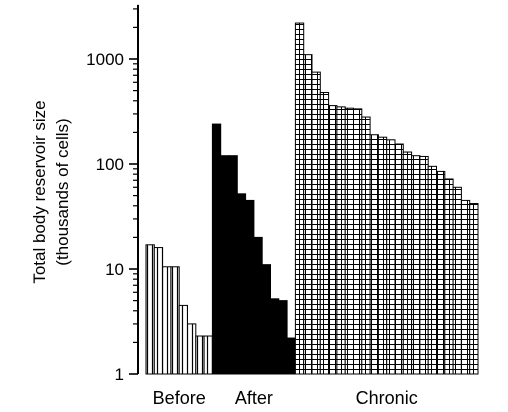 This screenshot has width=508, height=412. What do you see at coordinates (179, 398) in the screenshot?
I see `group-label-before: Before` at bounding box center [179, 398].